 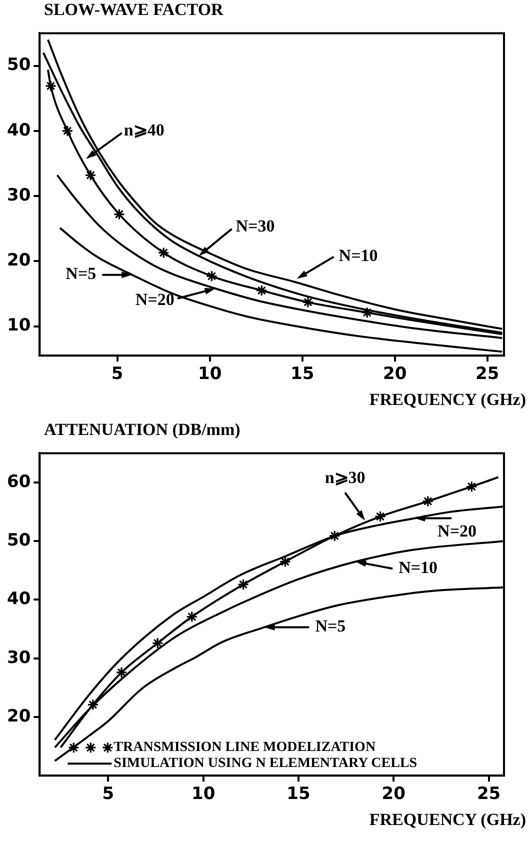 What do you see at coordinates (255, 226) in the screenshot?
I see `annotation: N=30` at bounding box center [255, 226].